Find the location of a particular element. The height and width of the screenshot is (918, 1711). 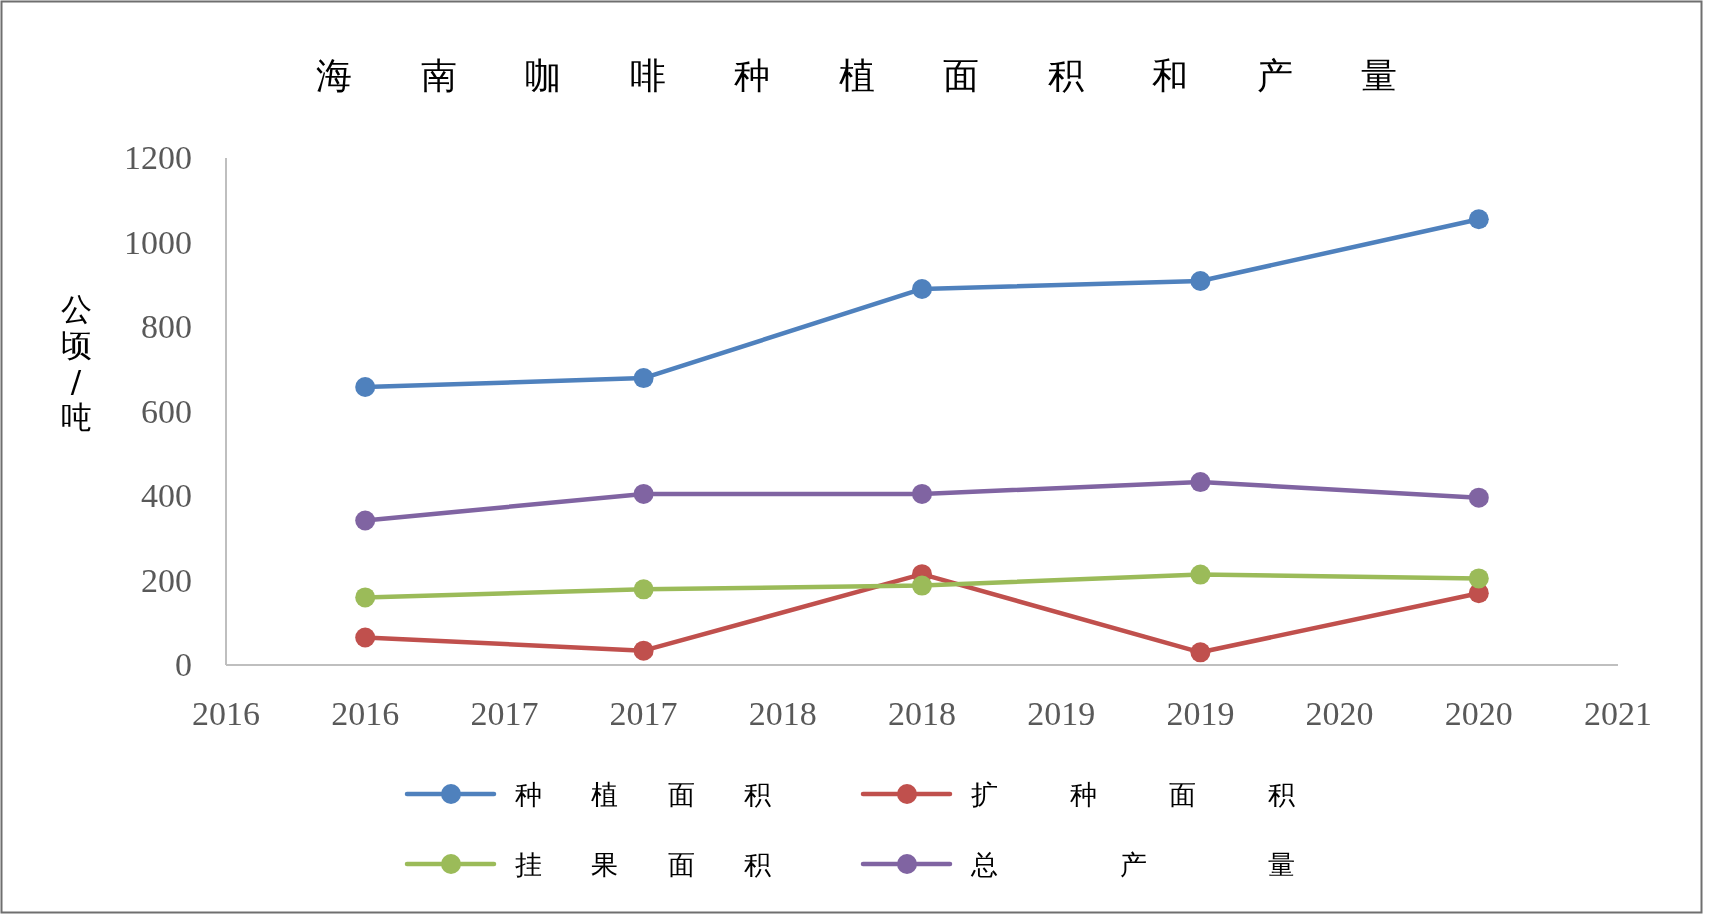

legend-label: 扩 种 面 积 is located at coordinates (1133, 794).